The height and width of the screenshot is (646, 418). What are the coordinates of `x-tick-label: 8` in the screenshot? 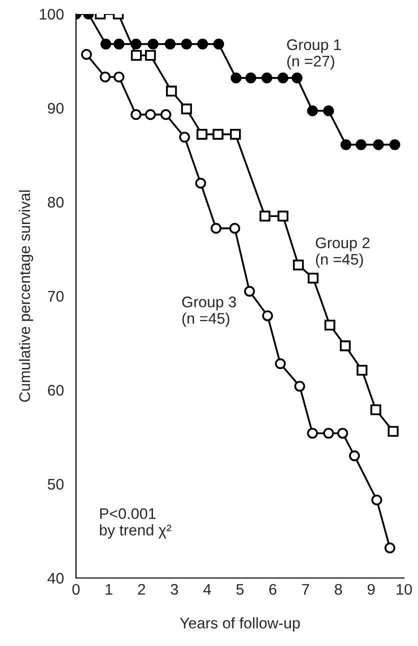 It's located at (338, 589).